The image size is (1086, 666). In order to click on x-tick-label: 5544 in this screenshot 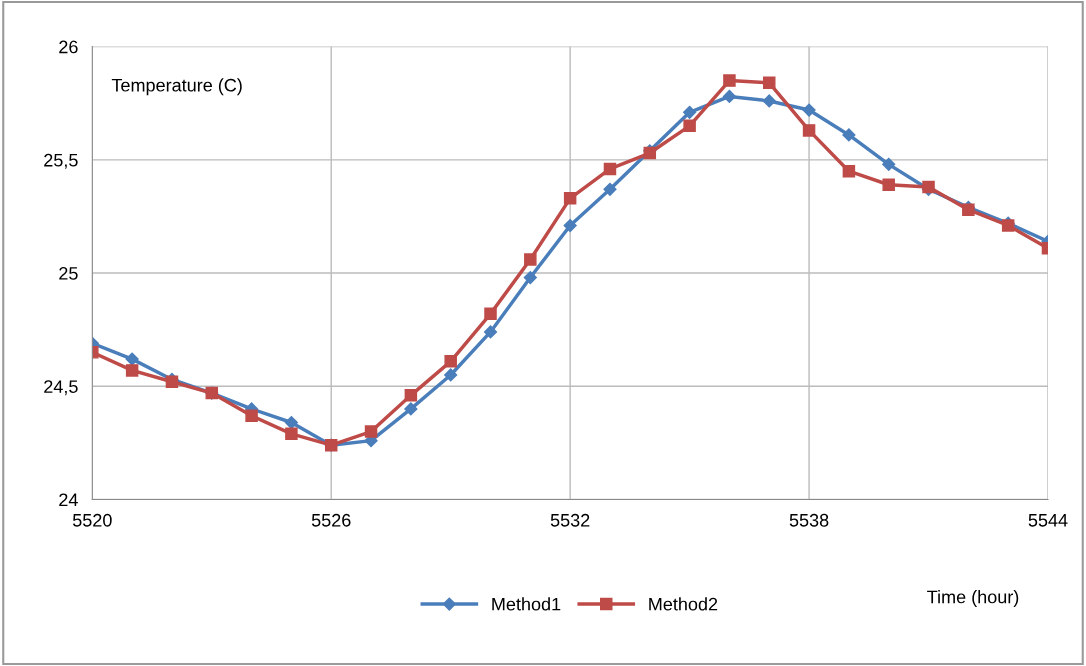, I will do `click(1048, 520)`.